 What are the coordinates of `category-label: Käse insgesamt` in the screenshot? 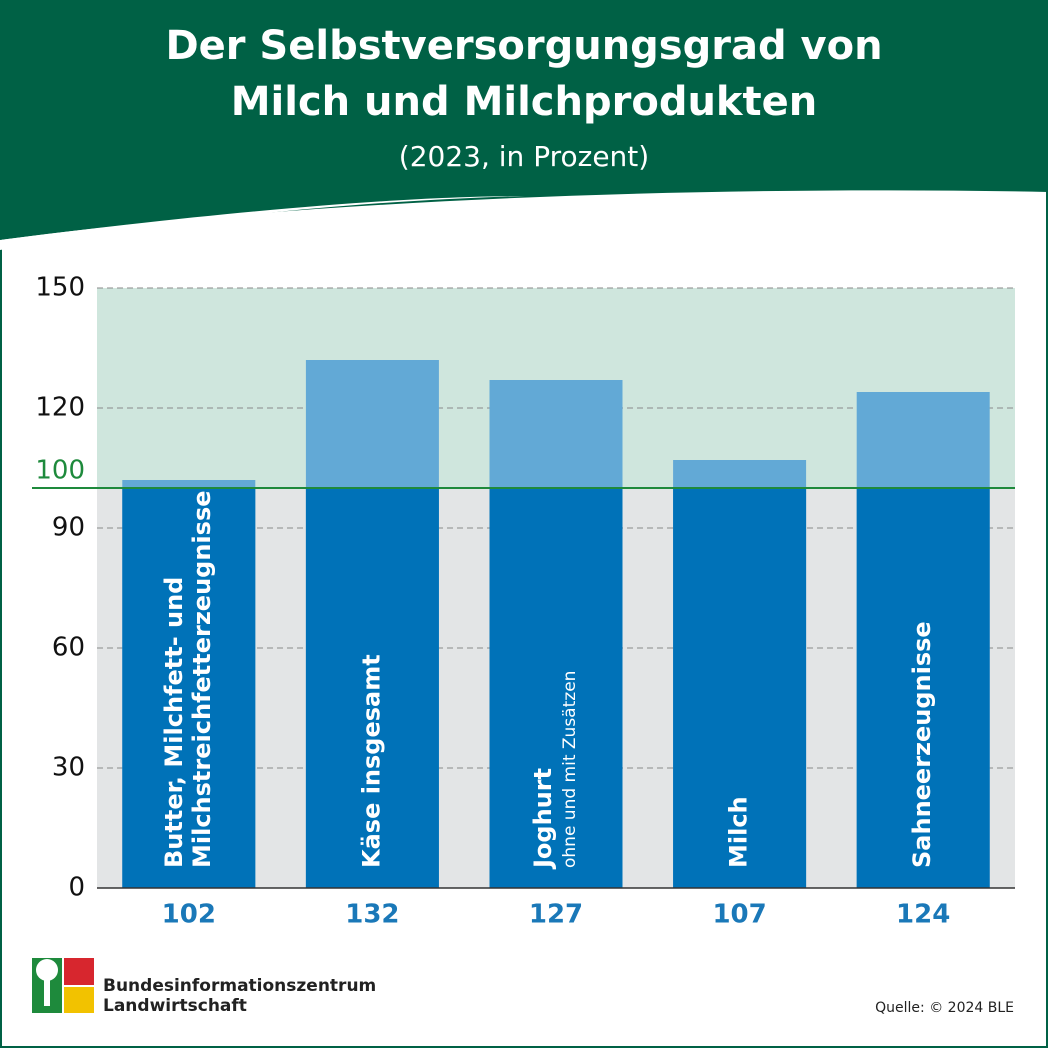 It's located at (371, 761).